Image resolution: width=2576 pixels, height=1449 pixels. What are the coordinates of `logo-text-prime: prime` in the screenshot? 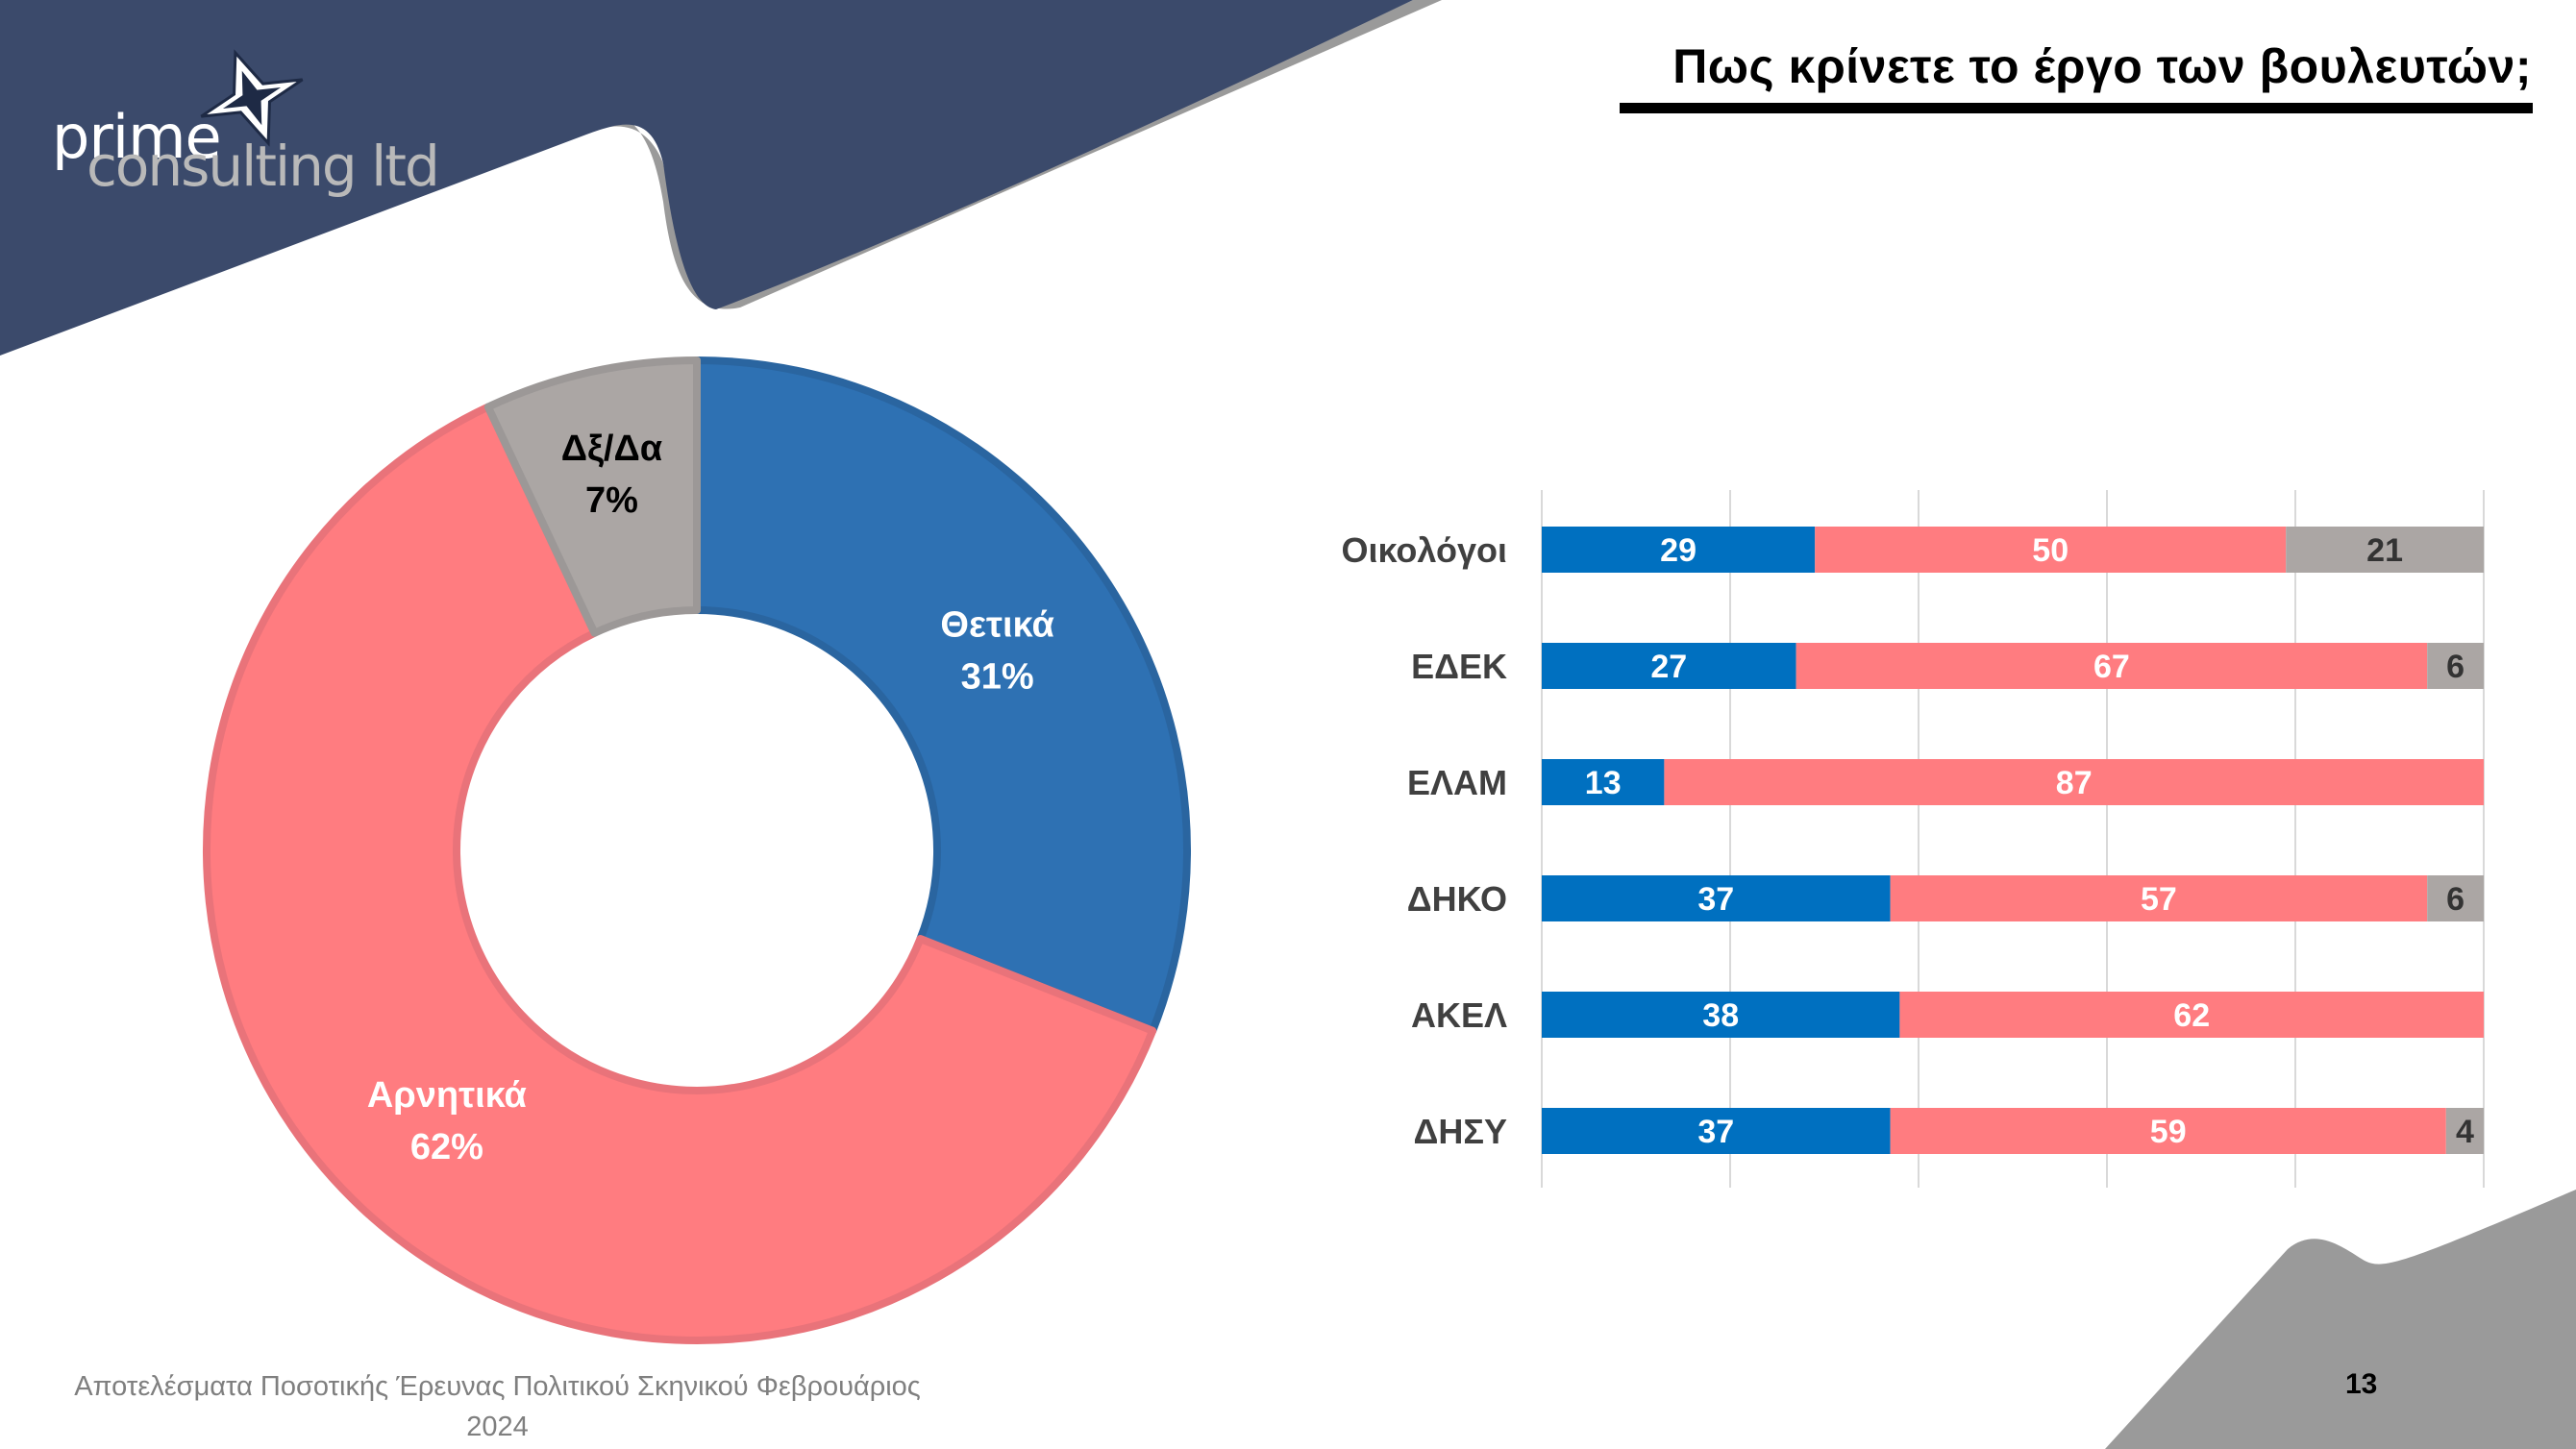 It's located at (137, 137).